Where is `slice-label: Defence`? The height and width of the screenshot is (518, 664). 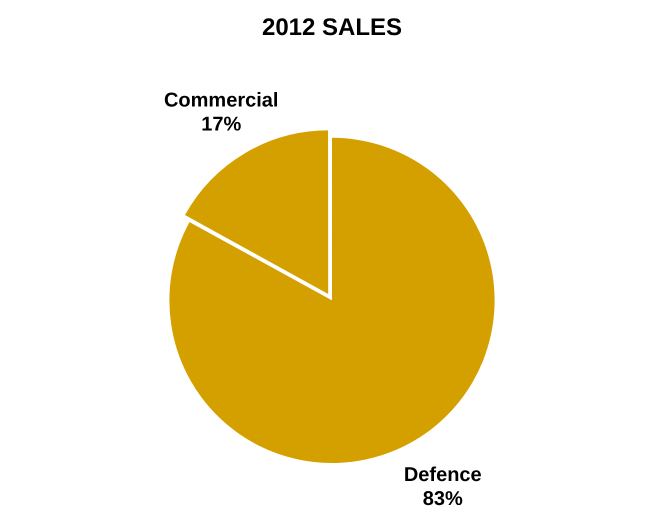
slice-label: Defence is located at coordinates (443, 475).